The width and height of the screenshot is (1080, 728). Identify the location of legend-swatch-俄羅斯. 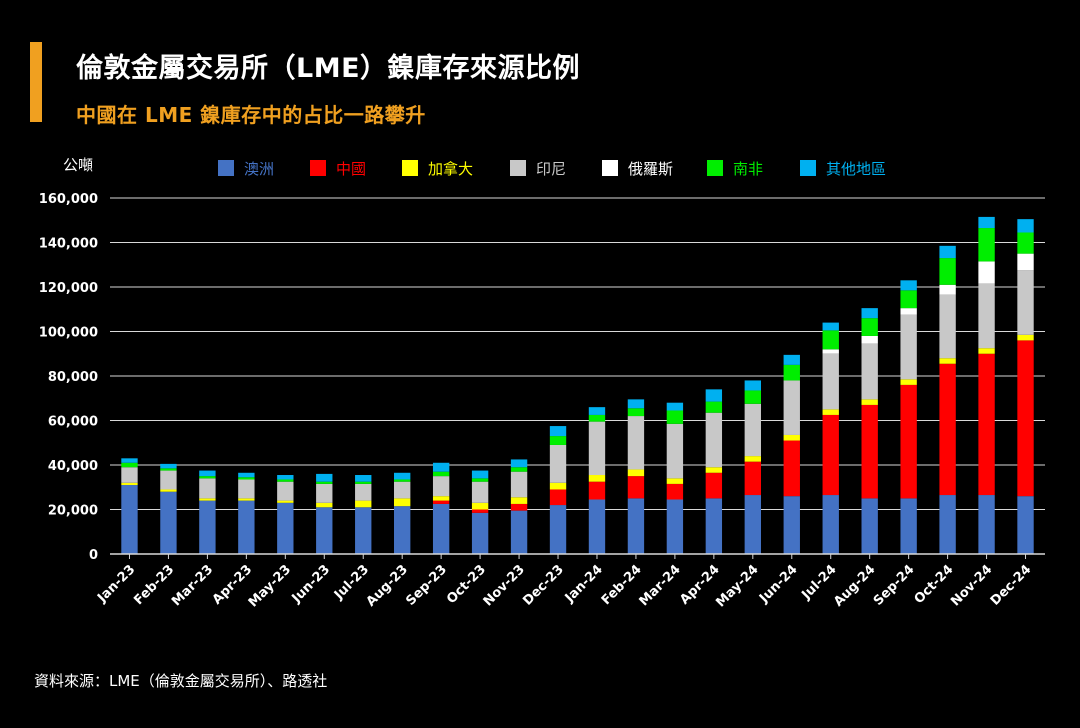
(610, 168).